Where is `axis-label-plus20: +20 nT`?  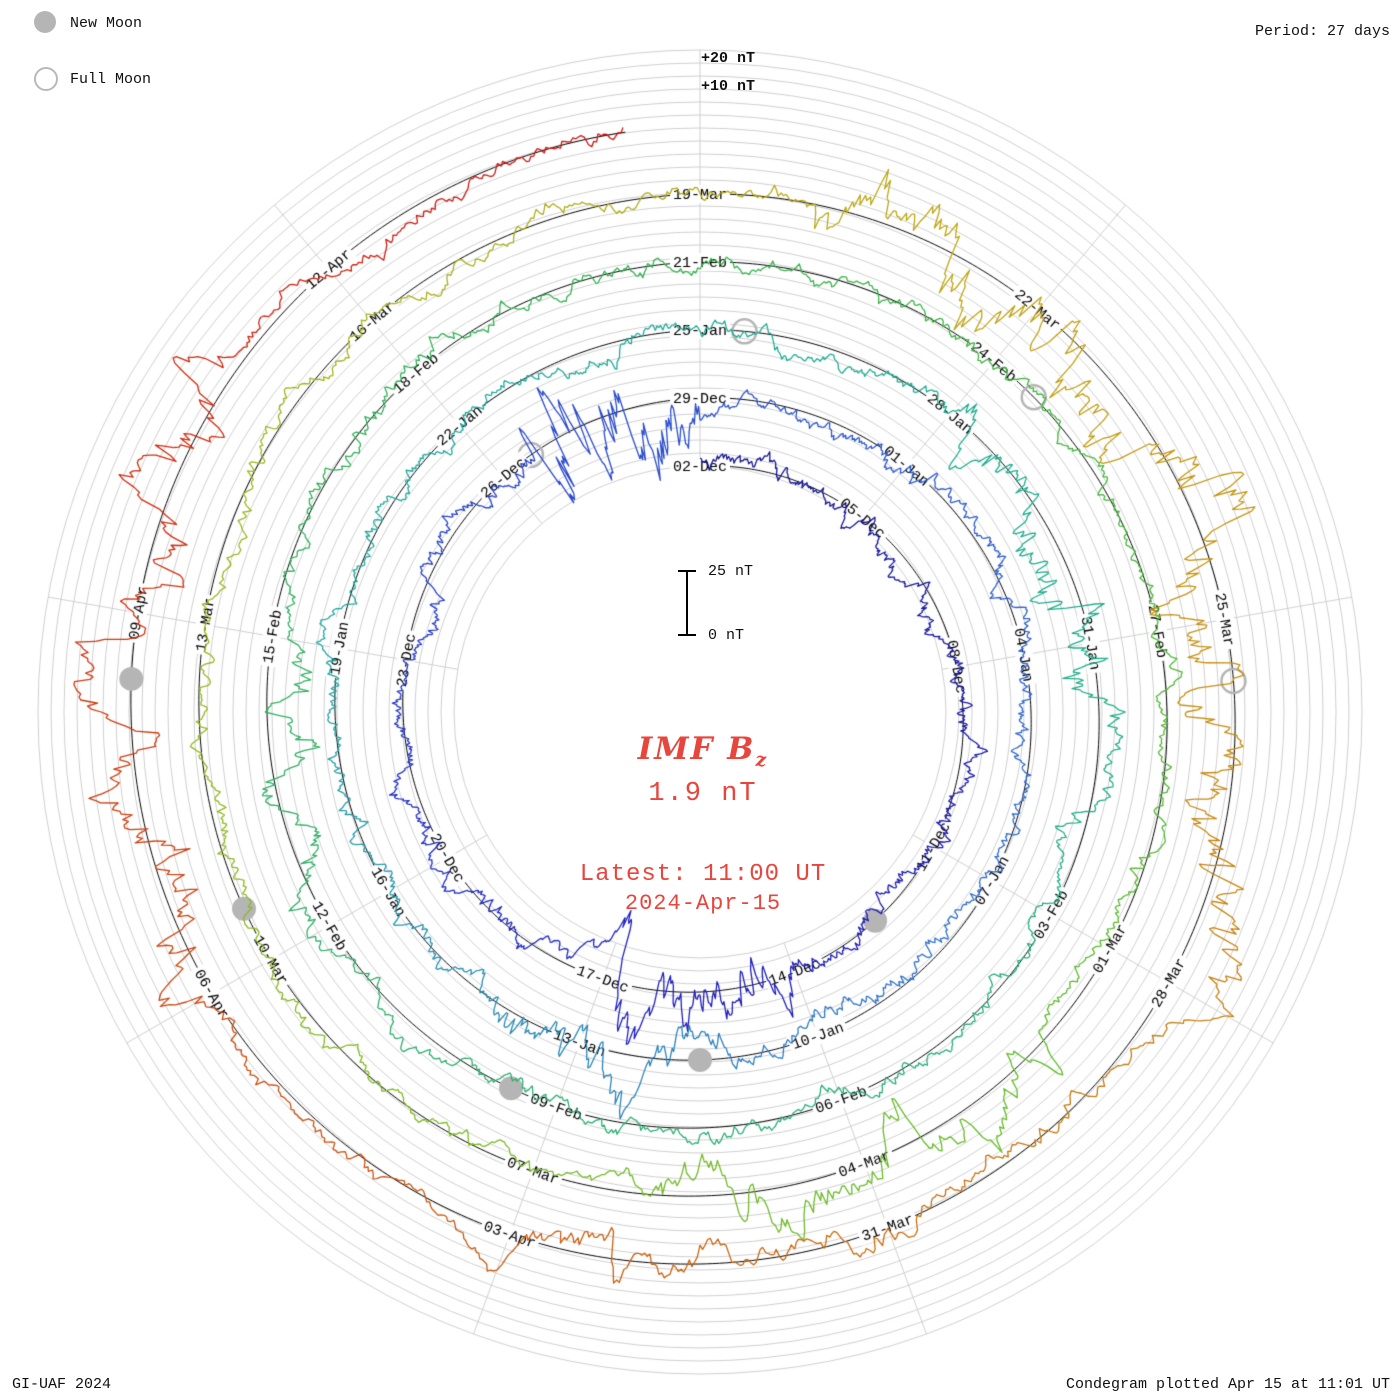 axis-label-plus20: +20 nT is located at coordinates (728, 58).